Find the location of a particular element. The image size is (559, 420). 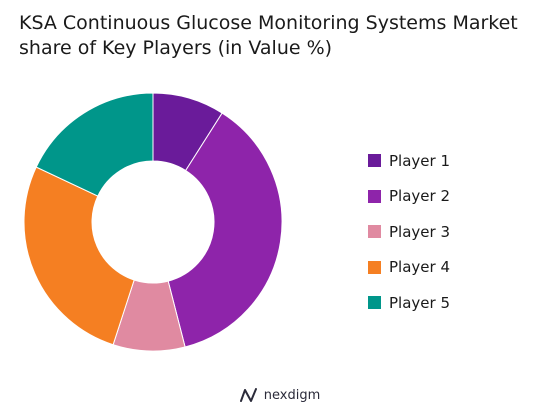

nexdigm-n-icon is located at coordinates (248, 395).